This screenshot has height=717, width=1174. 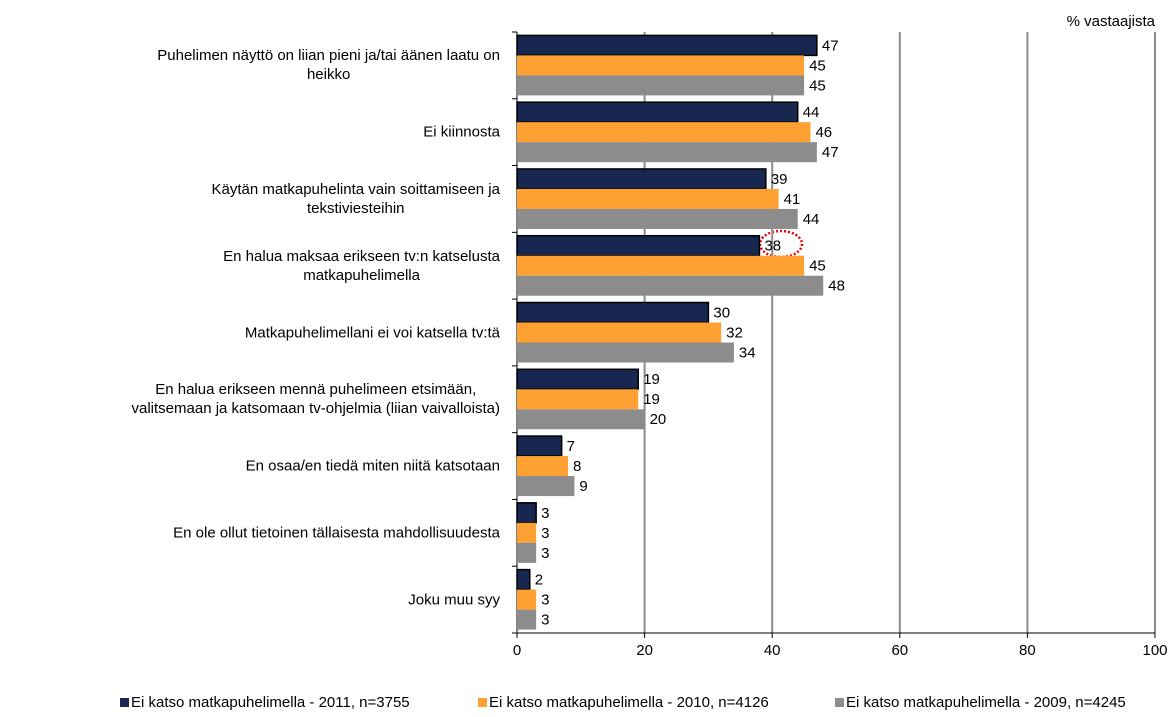 What do you see at coordinates (899, 650) in the screenshot?
I see `x-tick-label: 60` at bounding box center [899, 650].